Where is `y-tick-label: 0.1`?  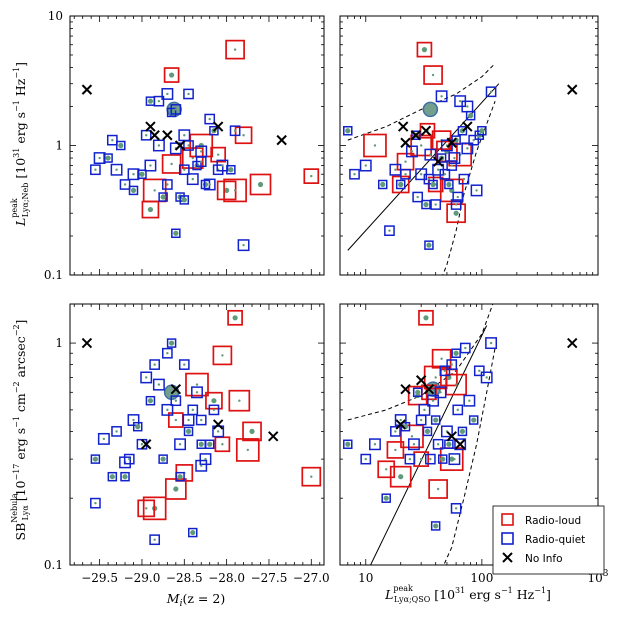
y-tick-label: 0.1 is located at coordinates (53, 565).